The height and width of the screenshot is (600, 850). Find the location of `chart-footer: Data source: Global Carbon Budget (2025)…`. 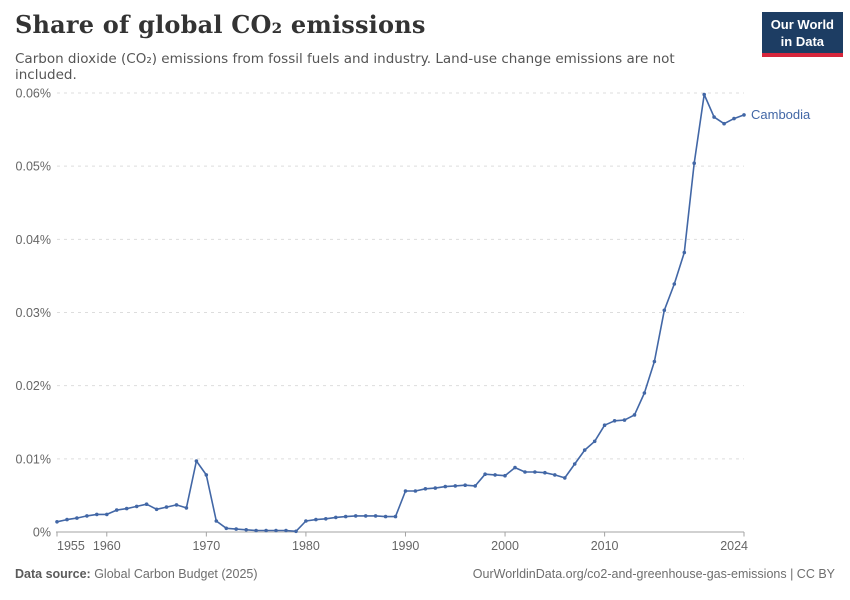

chart-footer: Data source: Global Carbon Budget (2025)… is located at coordinates (425, 574).